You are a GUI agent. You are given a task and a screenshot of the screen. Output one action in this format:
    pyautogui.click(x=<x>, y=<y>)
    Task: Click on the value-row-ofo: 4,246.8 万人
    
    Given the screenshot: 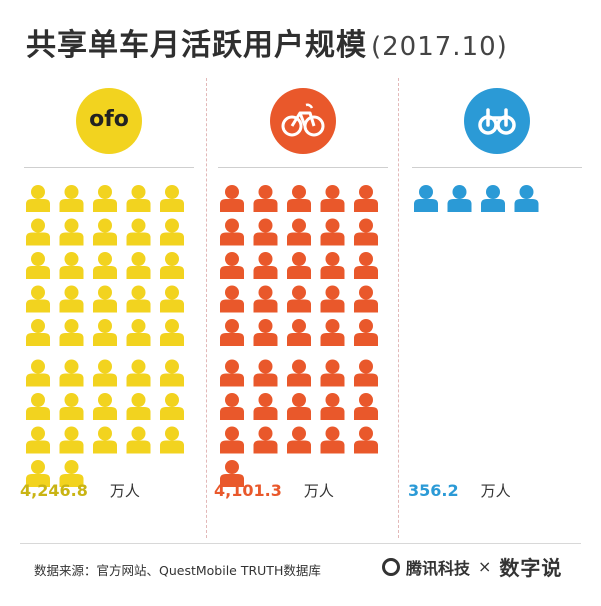 What is the action you would take?
    pyautogui.click(x=80, y=490)
    